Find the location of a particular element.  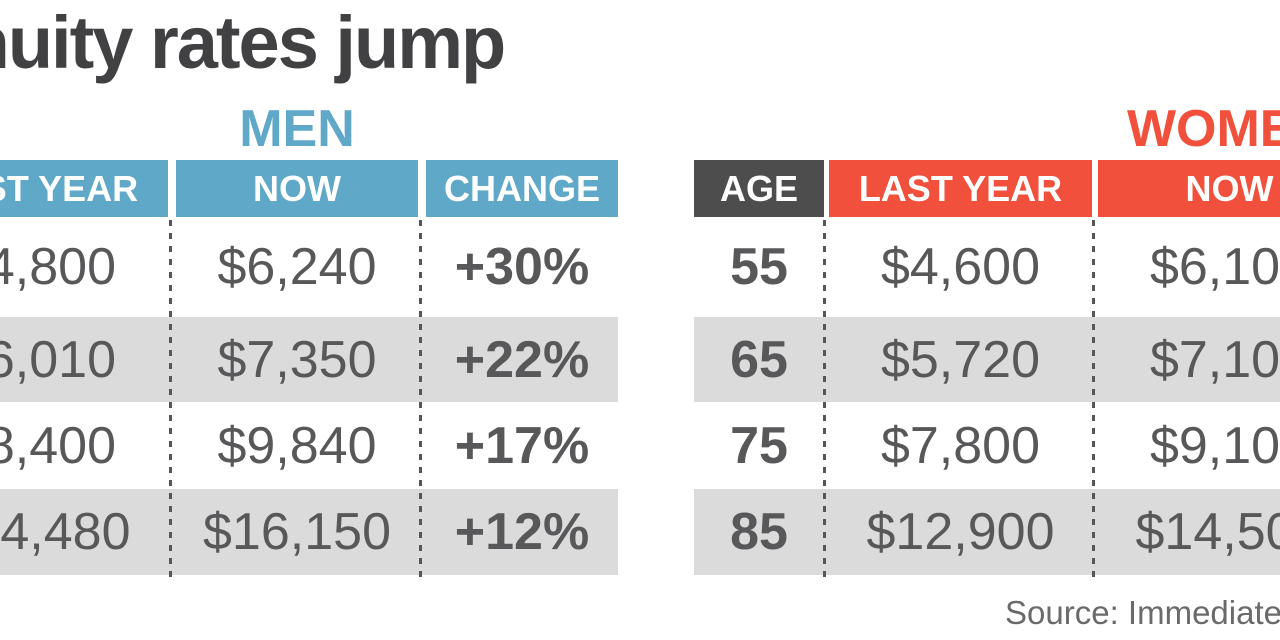

men-header-change: CHANGE is located at coordinates (522, 188).